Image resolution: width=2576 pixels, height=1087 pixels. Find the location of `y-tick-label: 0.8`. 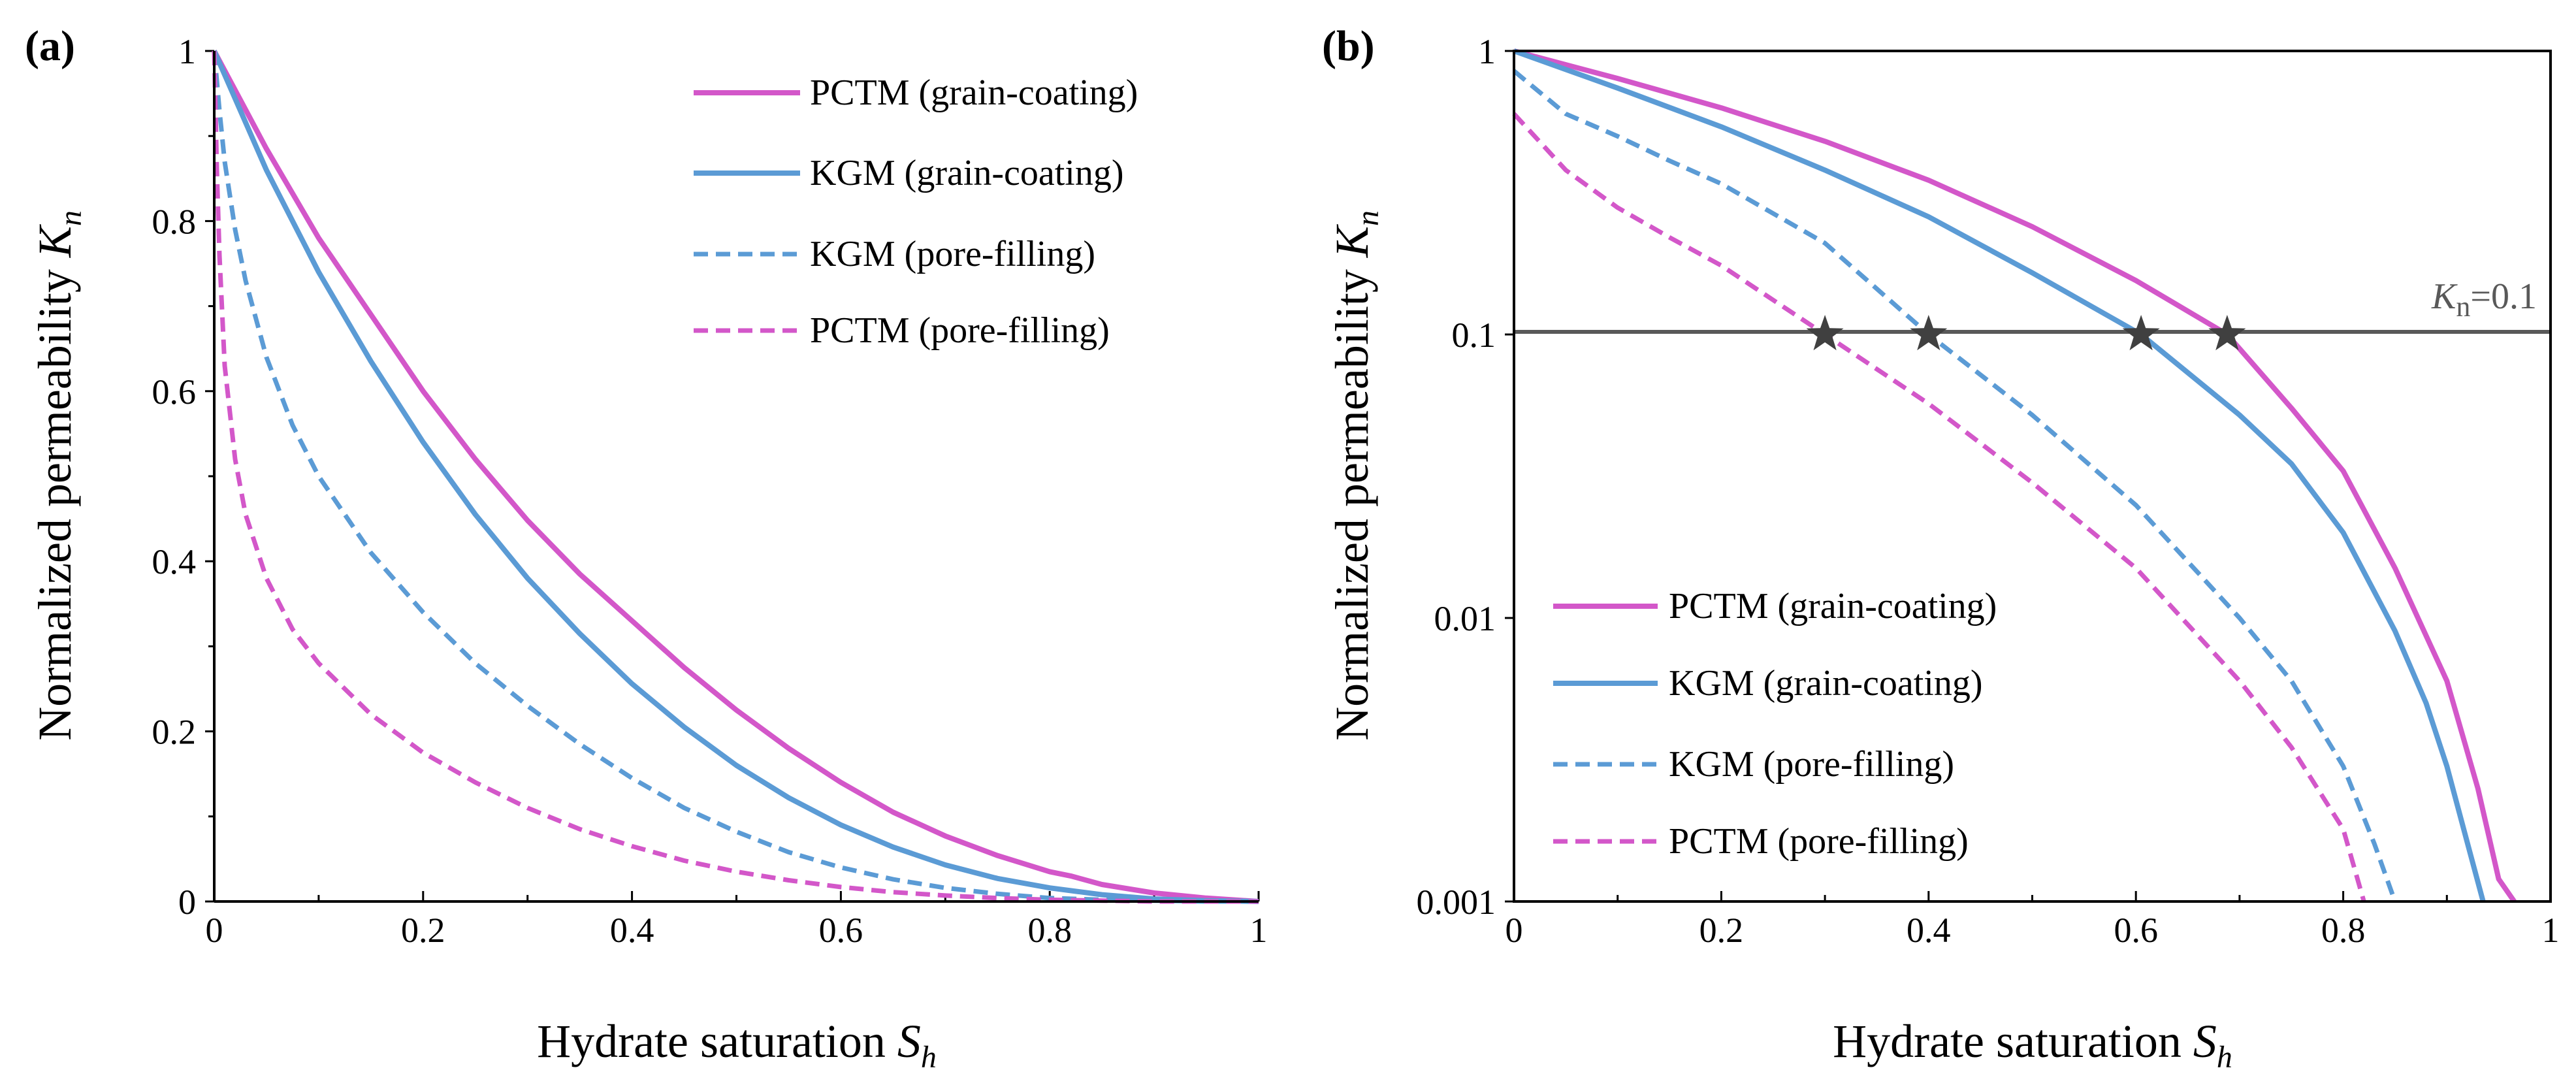

y-tick-label: 0.8 is located at coordinates (174, 221).